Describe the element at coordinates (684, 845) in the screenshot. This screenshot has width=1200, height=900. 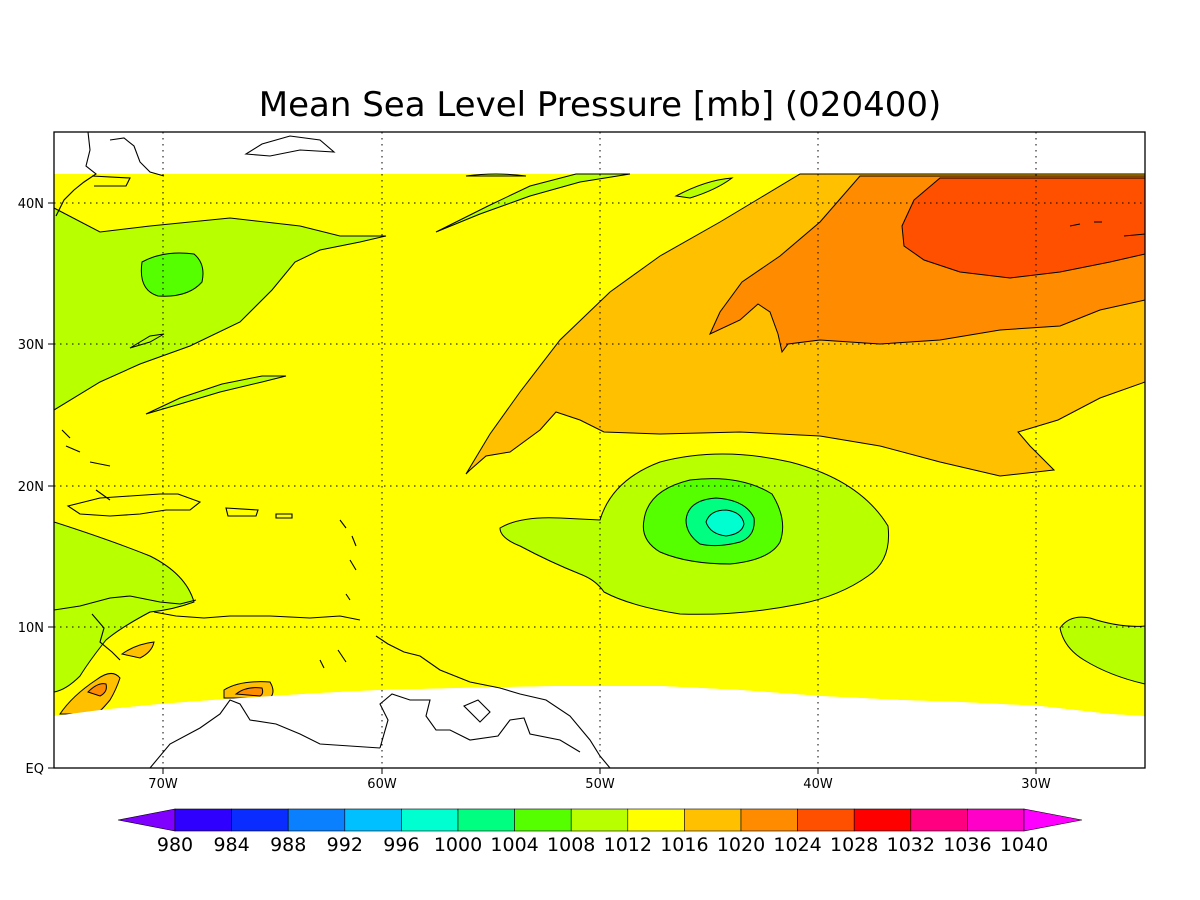
I see `colorbar-label: 1016` at that location.